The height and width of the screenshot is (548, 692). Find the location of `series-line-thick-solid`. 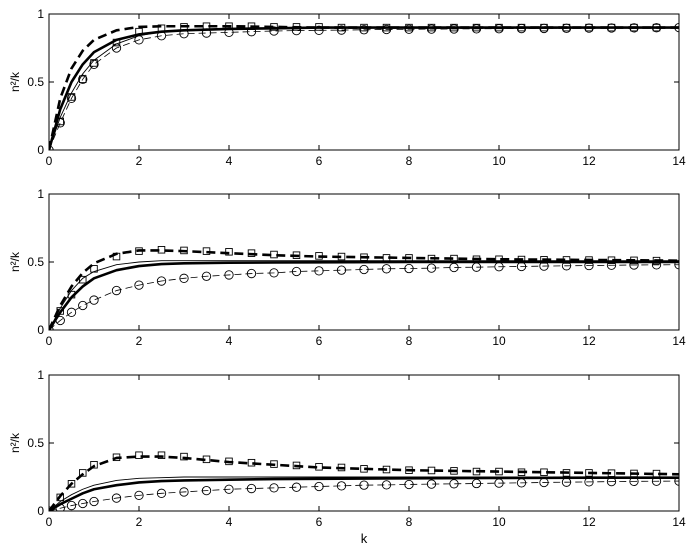

series-line-thick-solid is located at coordinates (364, 295).